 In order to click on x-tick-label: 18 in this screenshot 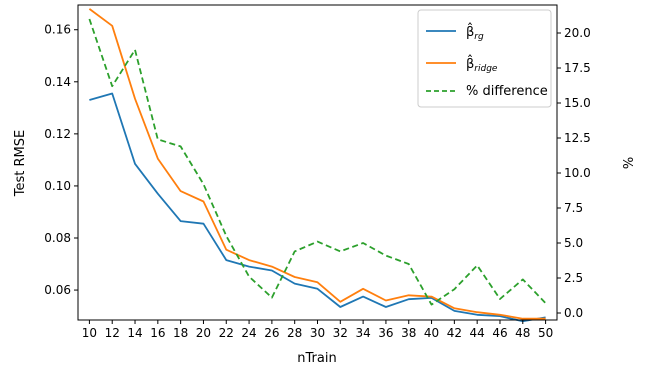, I will do `click(180, 333)`.